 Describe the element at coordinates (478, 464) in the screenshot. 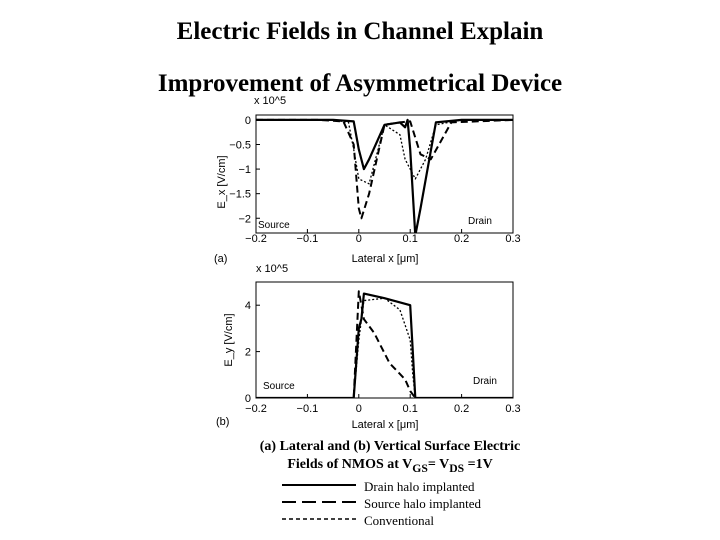

I see `caption-post-text: =1V` at that location.